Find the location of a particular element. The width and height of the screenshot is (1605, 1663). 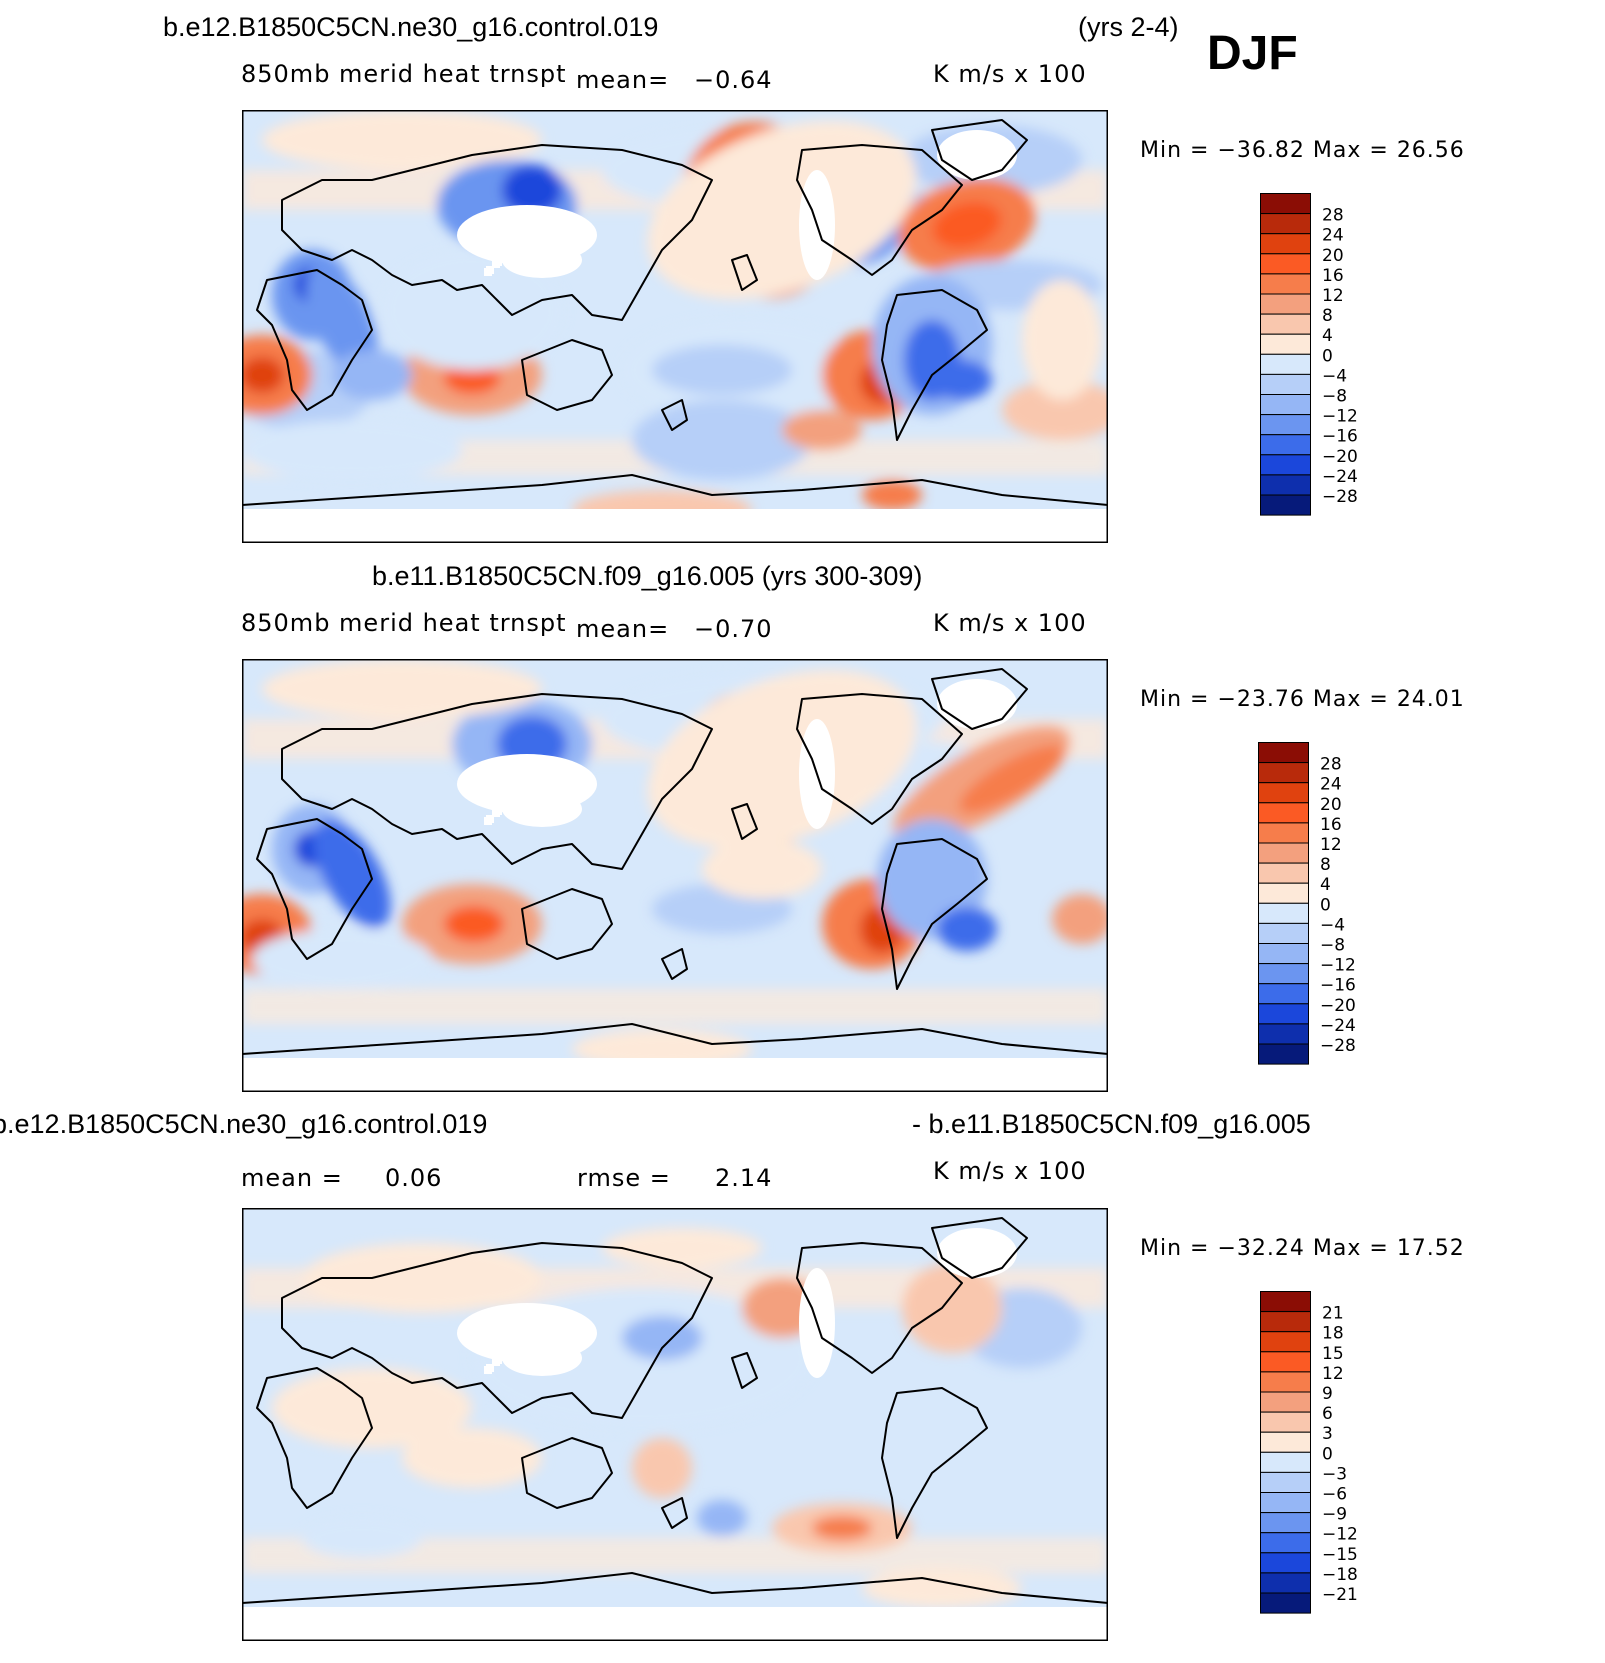

colorbar-tick-label: −4 is located at coordinates (1332, 925).